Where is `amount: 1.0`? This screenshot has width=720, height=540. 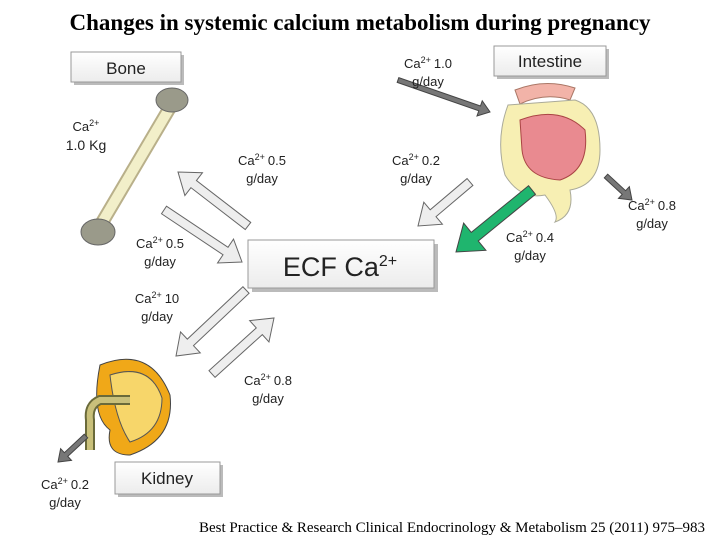
amount: 1.0 is located at coordinates (443, 63).